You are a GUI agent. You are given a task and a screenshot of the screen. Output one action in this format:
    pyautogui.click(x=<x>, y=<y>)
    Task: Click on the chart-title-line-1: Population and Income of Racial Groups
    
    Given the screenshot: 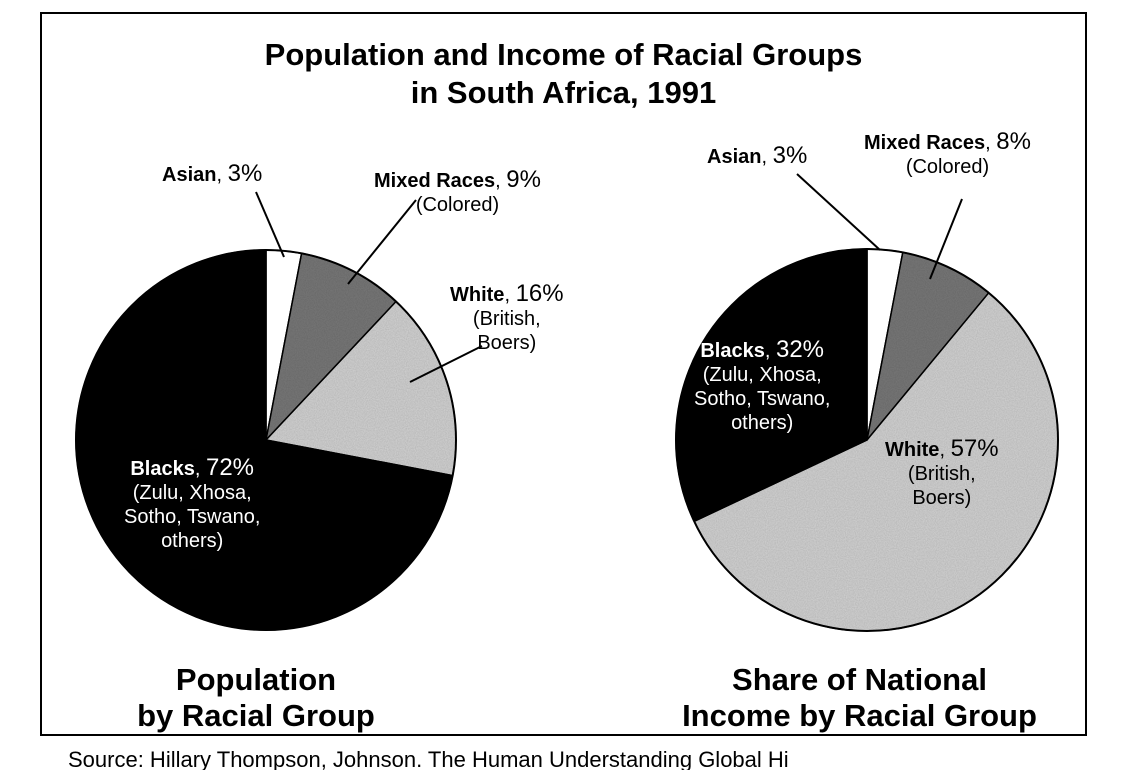 What is the action you would take?
    pyautogui.click(x=563, y=54)
    